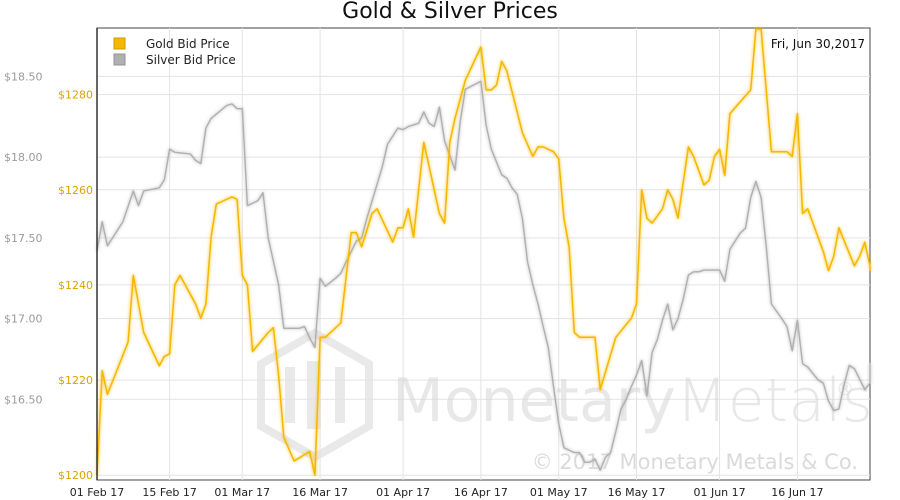 The width and height of the screenshot is (900, 500). Describe the element at coordinates (450, 12) in the screenshot. I see `chart-title: Gold & Silver Prices` at that location.